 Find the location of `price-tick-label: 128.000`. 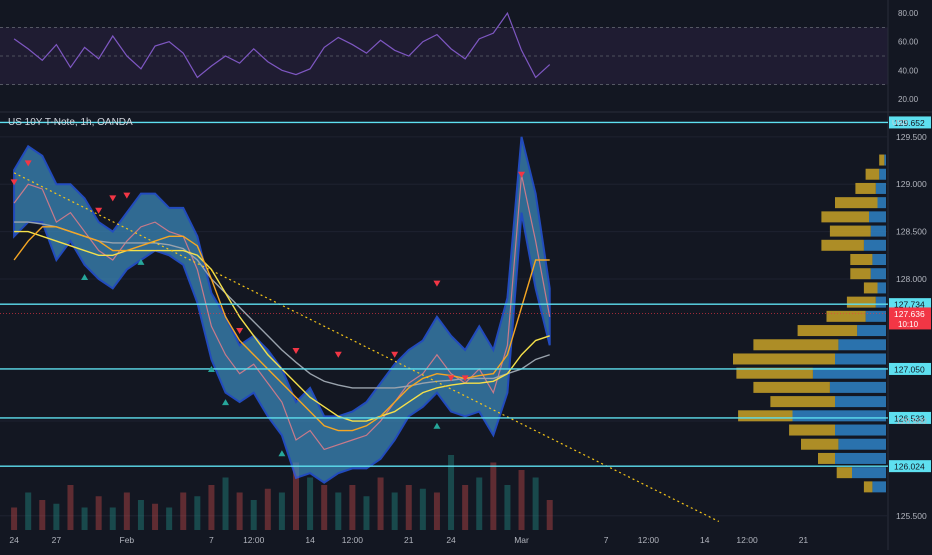

price-tick-label: 128.000 is located at coordinates (911, 279).